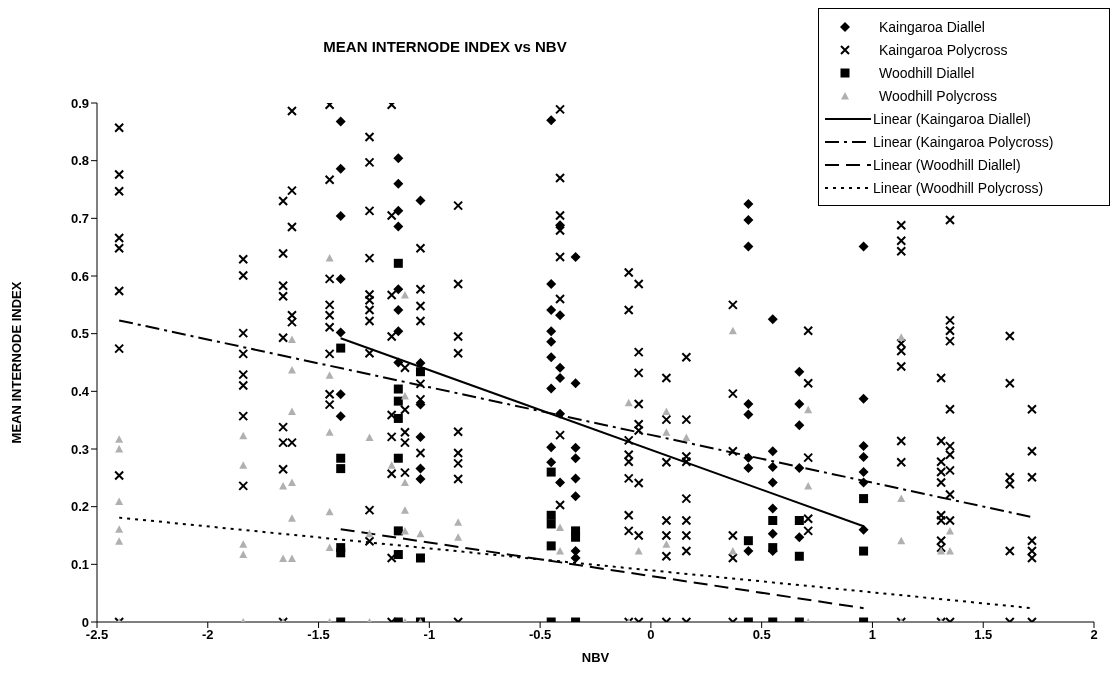 The height and width of the screenshot is (678, 1118). I want to click on legend-label: Kaingaroa Diallel, so click(931, 26).